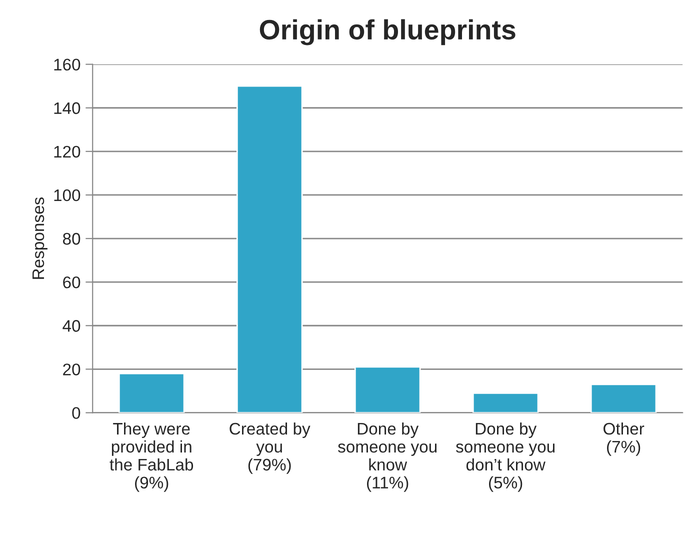 The width and height of the screenshot is (686, 536). Describe the element at coordinates (71, 282) in the screenshot. I see `y-tick-label: 60` at that location.